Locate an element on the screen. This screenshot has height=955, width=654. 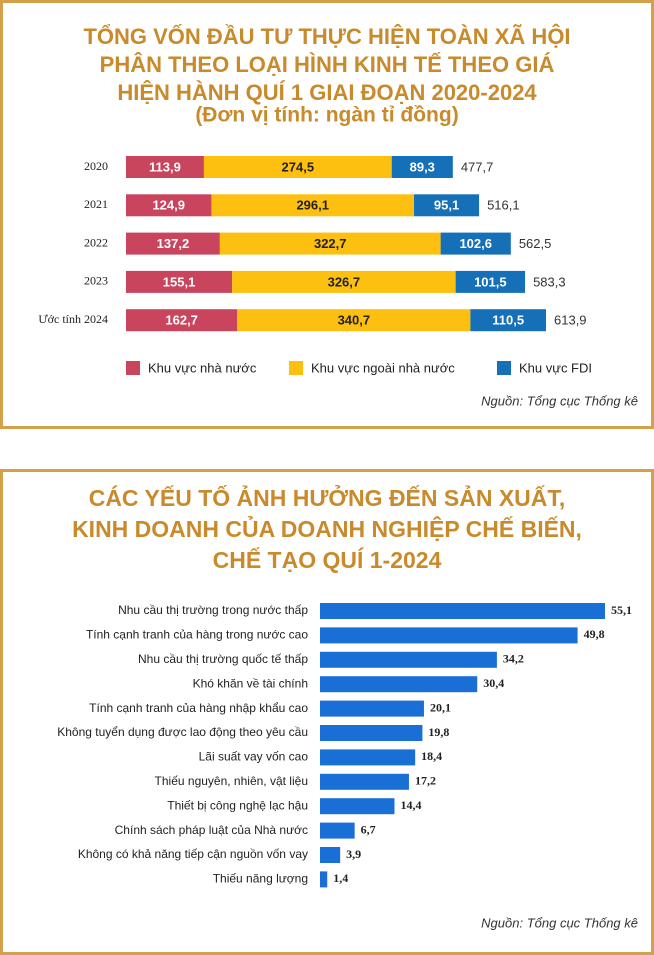
value-label: 55,1 is located at coordinates (621, 610).